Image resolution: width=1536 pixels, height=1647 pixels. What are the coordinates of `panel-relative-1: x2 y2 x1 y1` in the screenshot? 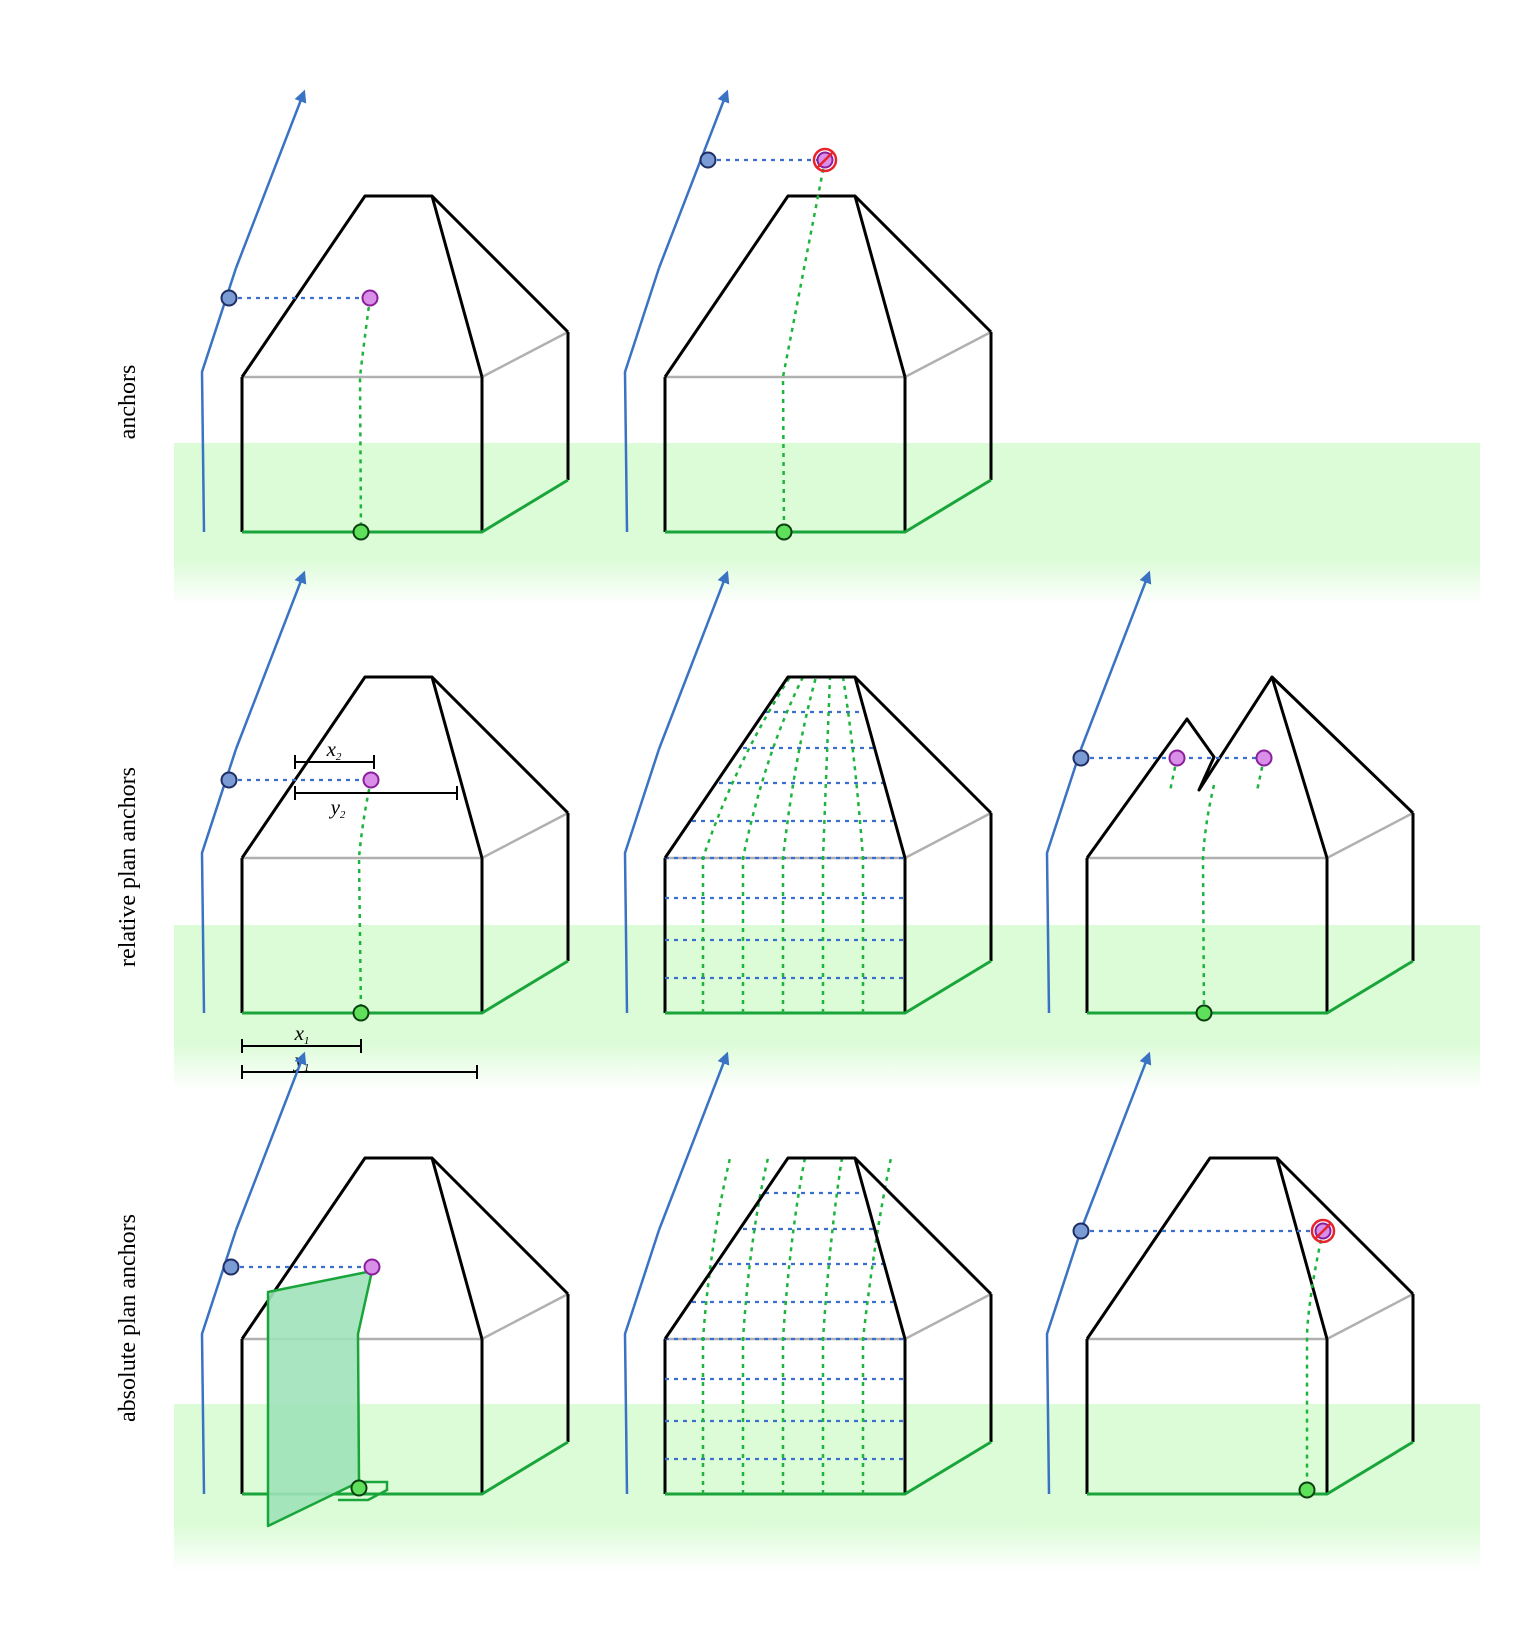 It's located at (386, 826).